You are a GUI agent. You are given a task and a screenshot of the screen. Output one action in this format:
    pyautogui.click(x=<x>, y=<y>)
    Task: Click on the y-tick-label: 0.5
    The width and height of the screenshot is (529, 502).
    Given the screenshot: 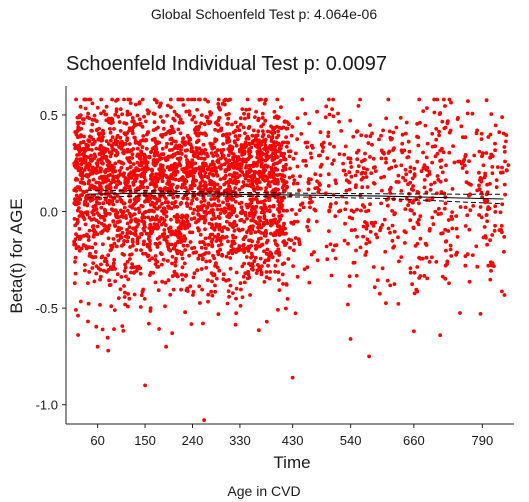 What is the action you would take?
    pyautogui.click(x=49, y=115)
    